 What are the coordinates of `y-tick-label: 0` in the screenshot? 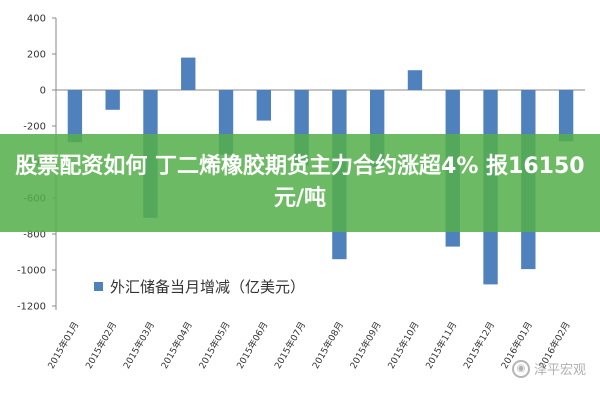 It's located at (43, 91).